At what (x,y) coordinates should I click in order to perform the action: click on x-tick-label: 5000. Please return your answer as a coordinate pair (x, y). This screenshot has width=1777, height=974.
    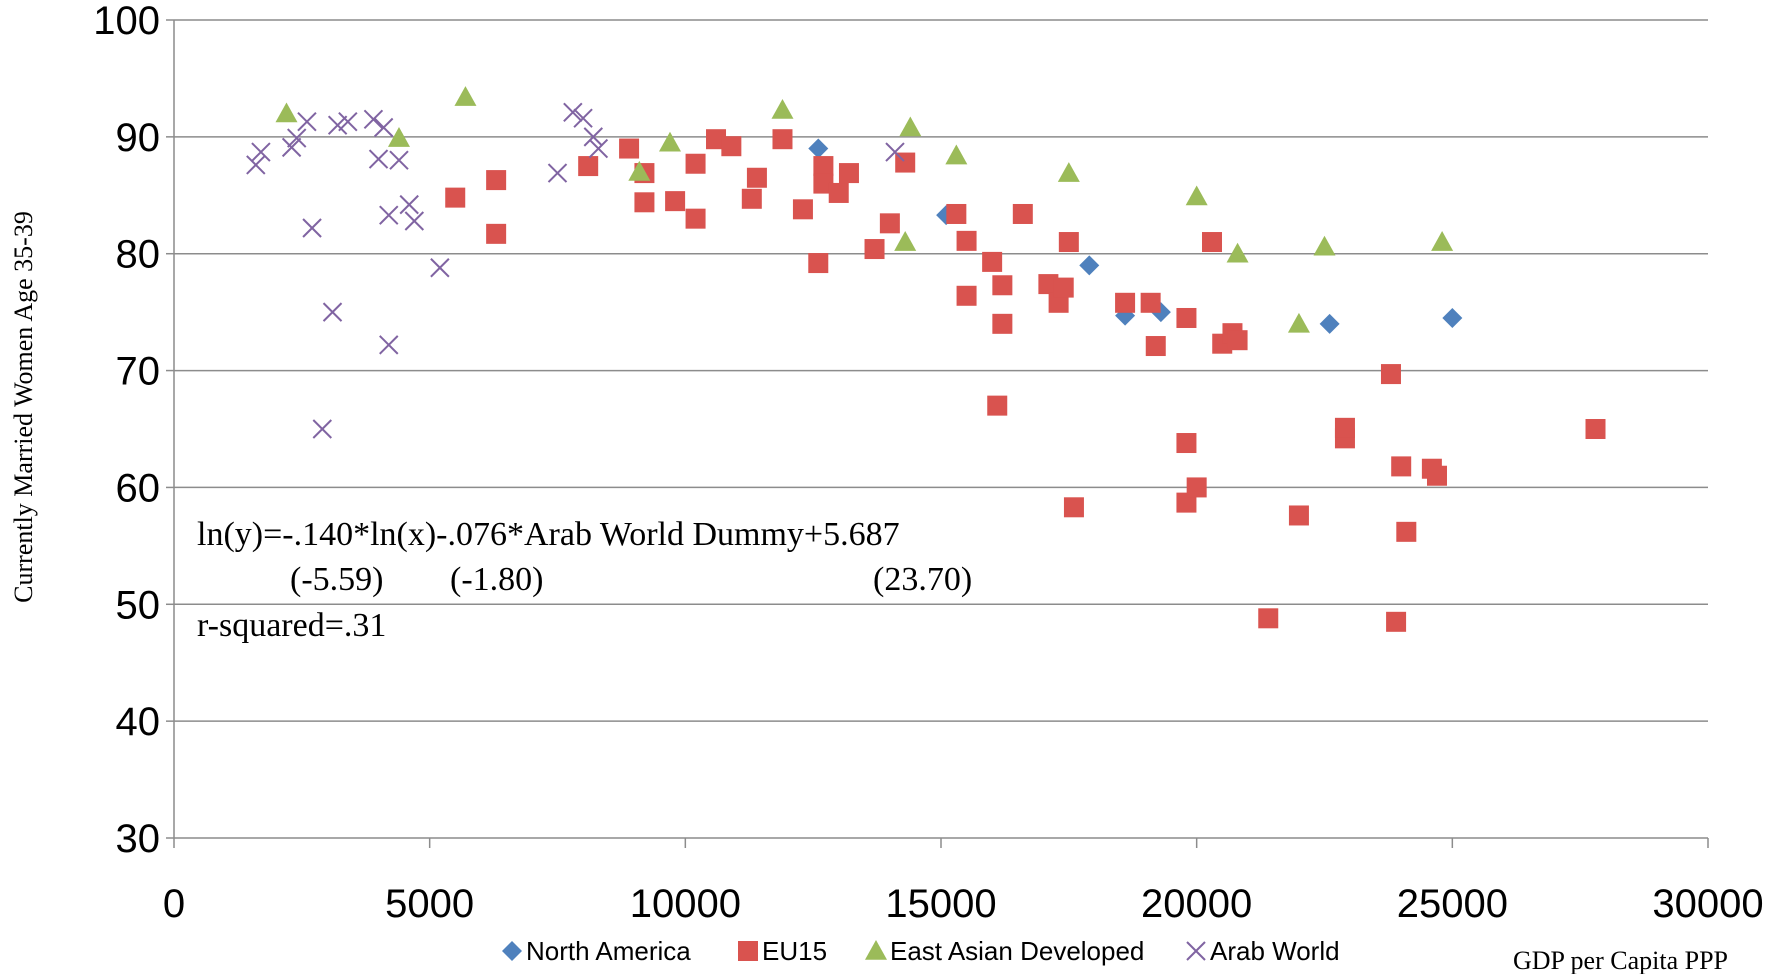
    Looking at the image, I should click on (429, 904).